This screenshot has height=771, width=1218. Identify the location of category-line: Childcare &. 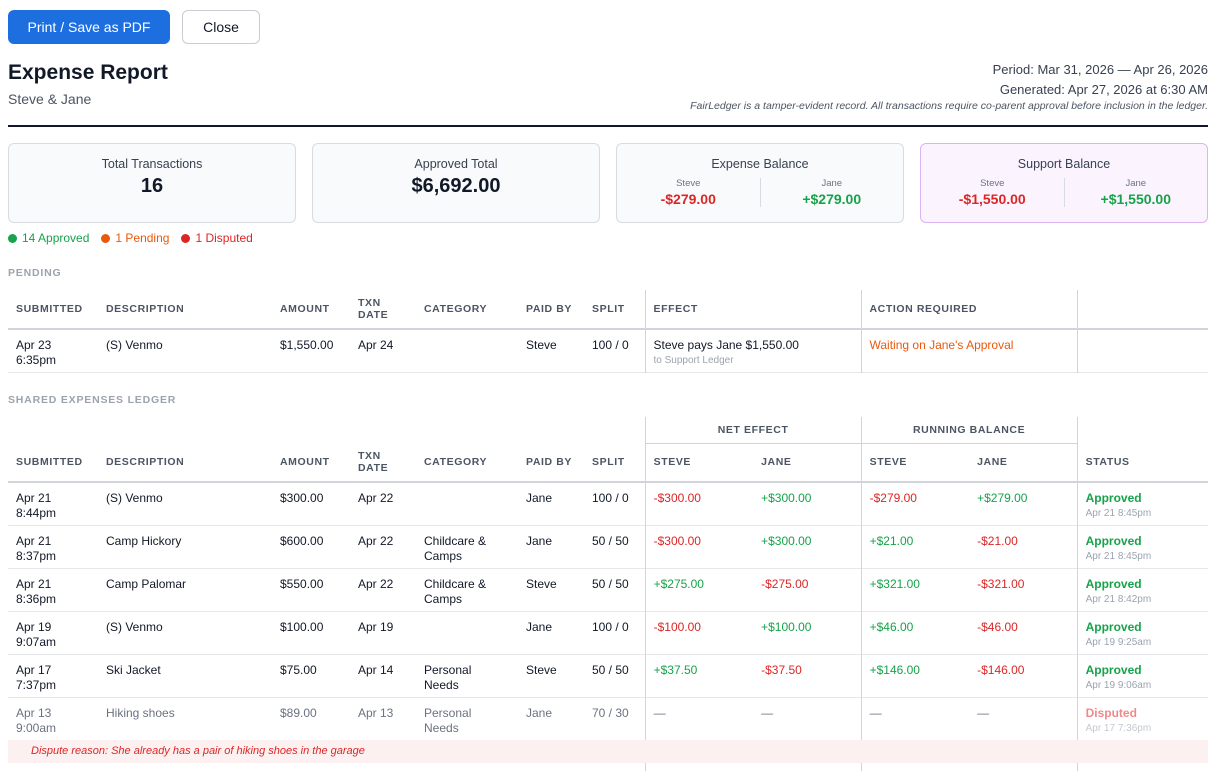
(455, 583).